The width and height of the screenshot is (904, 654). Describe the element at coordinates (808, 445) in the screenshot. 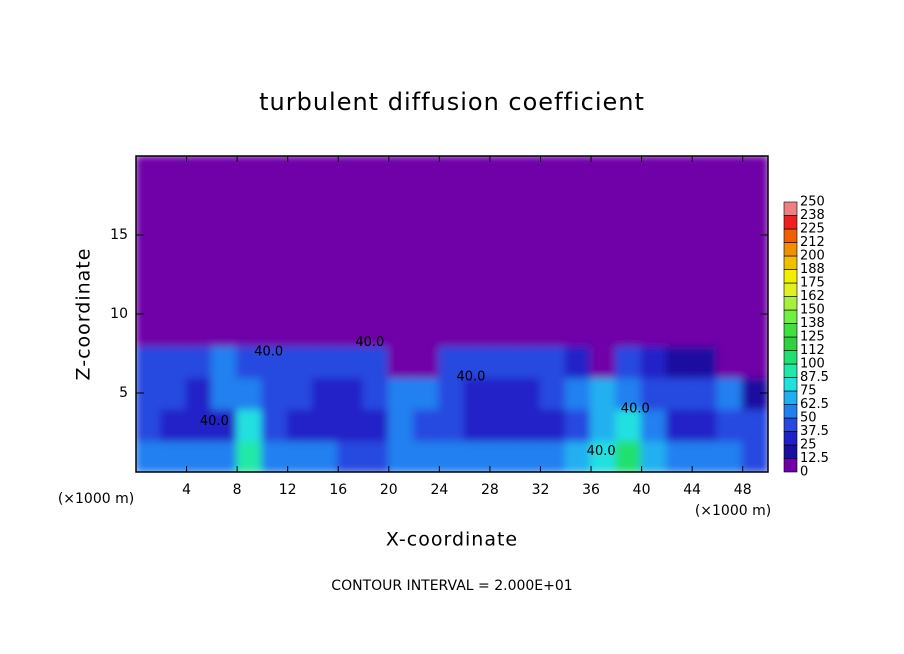

I see `colorbar-label: 25` at that location.